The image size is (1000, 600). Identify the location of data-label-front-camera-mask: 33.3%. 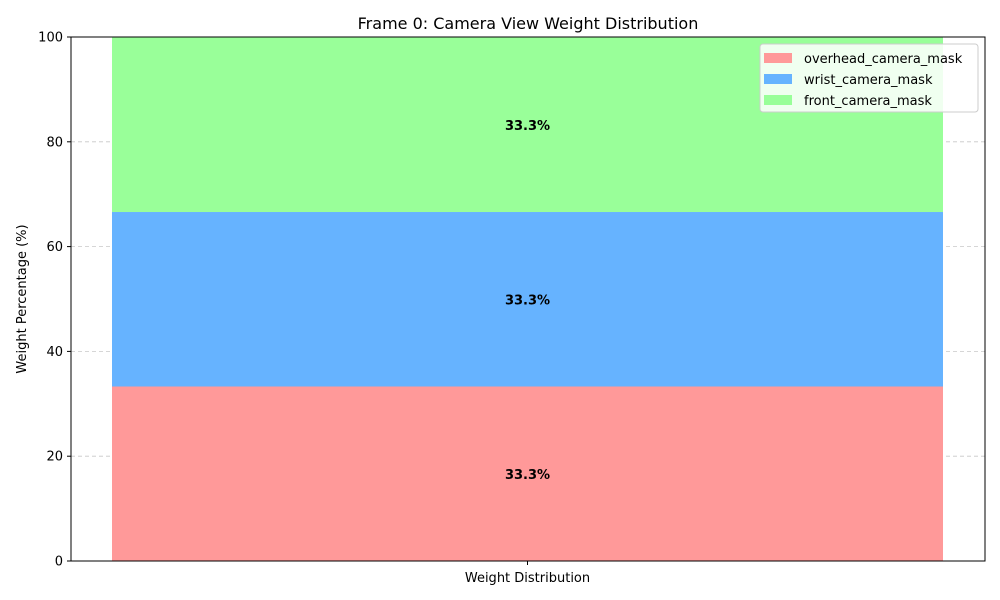
(527, 126).